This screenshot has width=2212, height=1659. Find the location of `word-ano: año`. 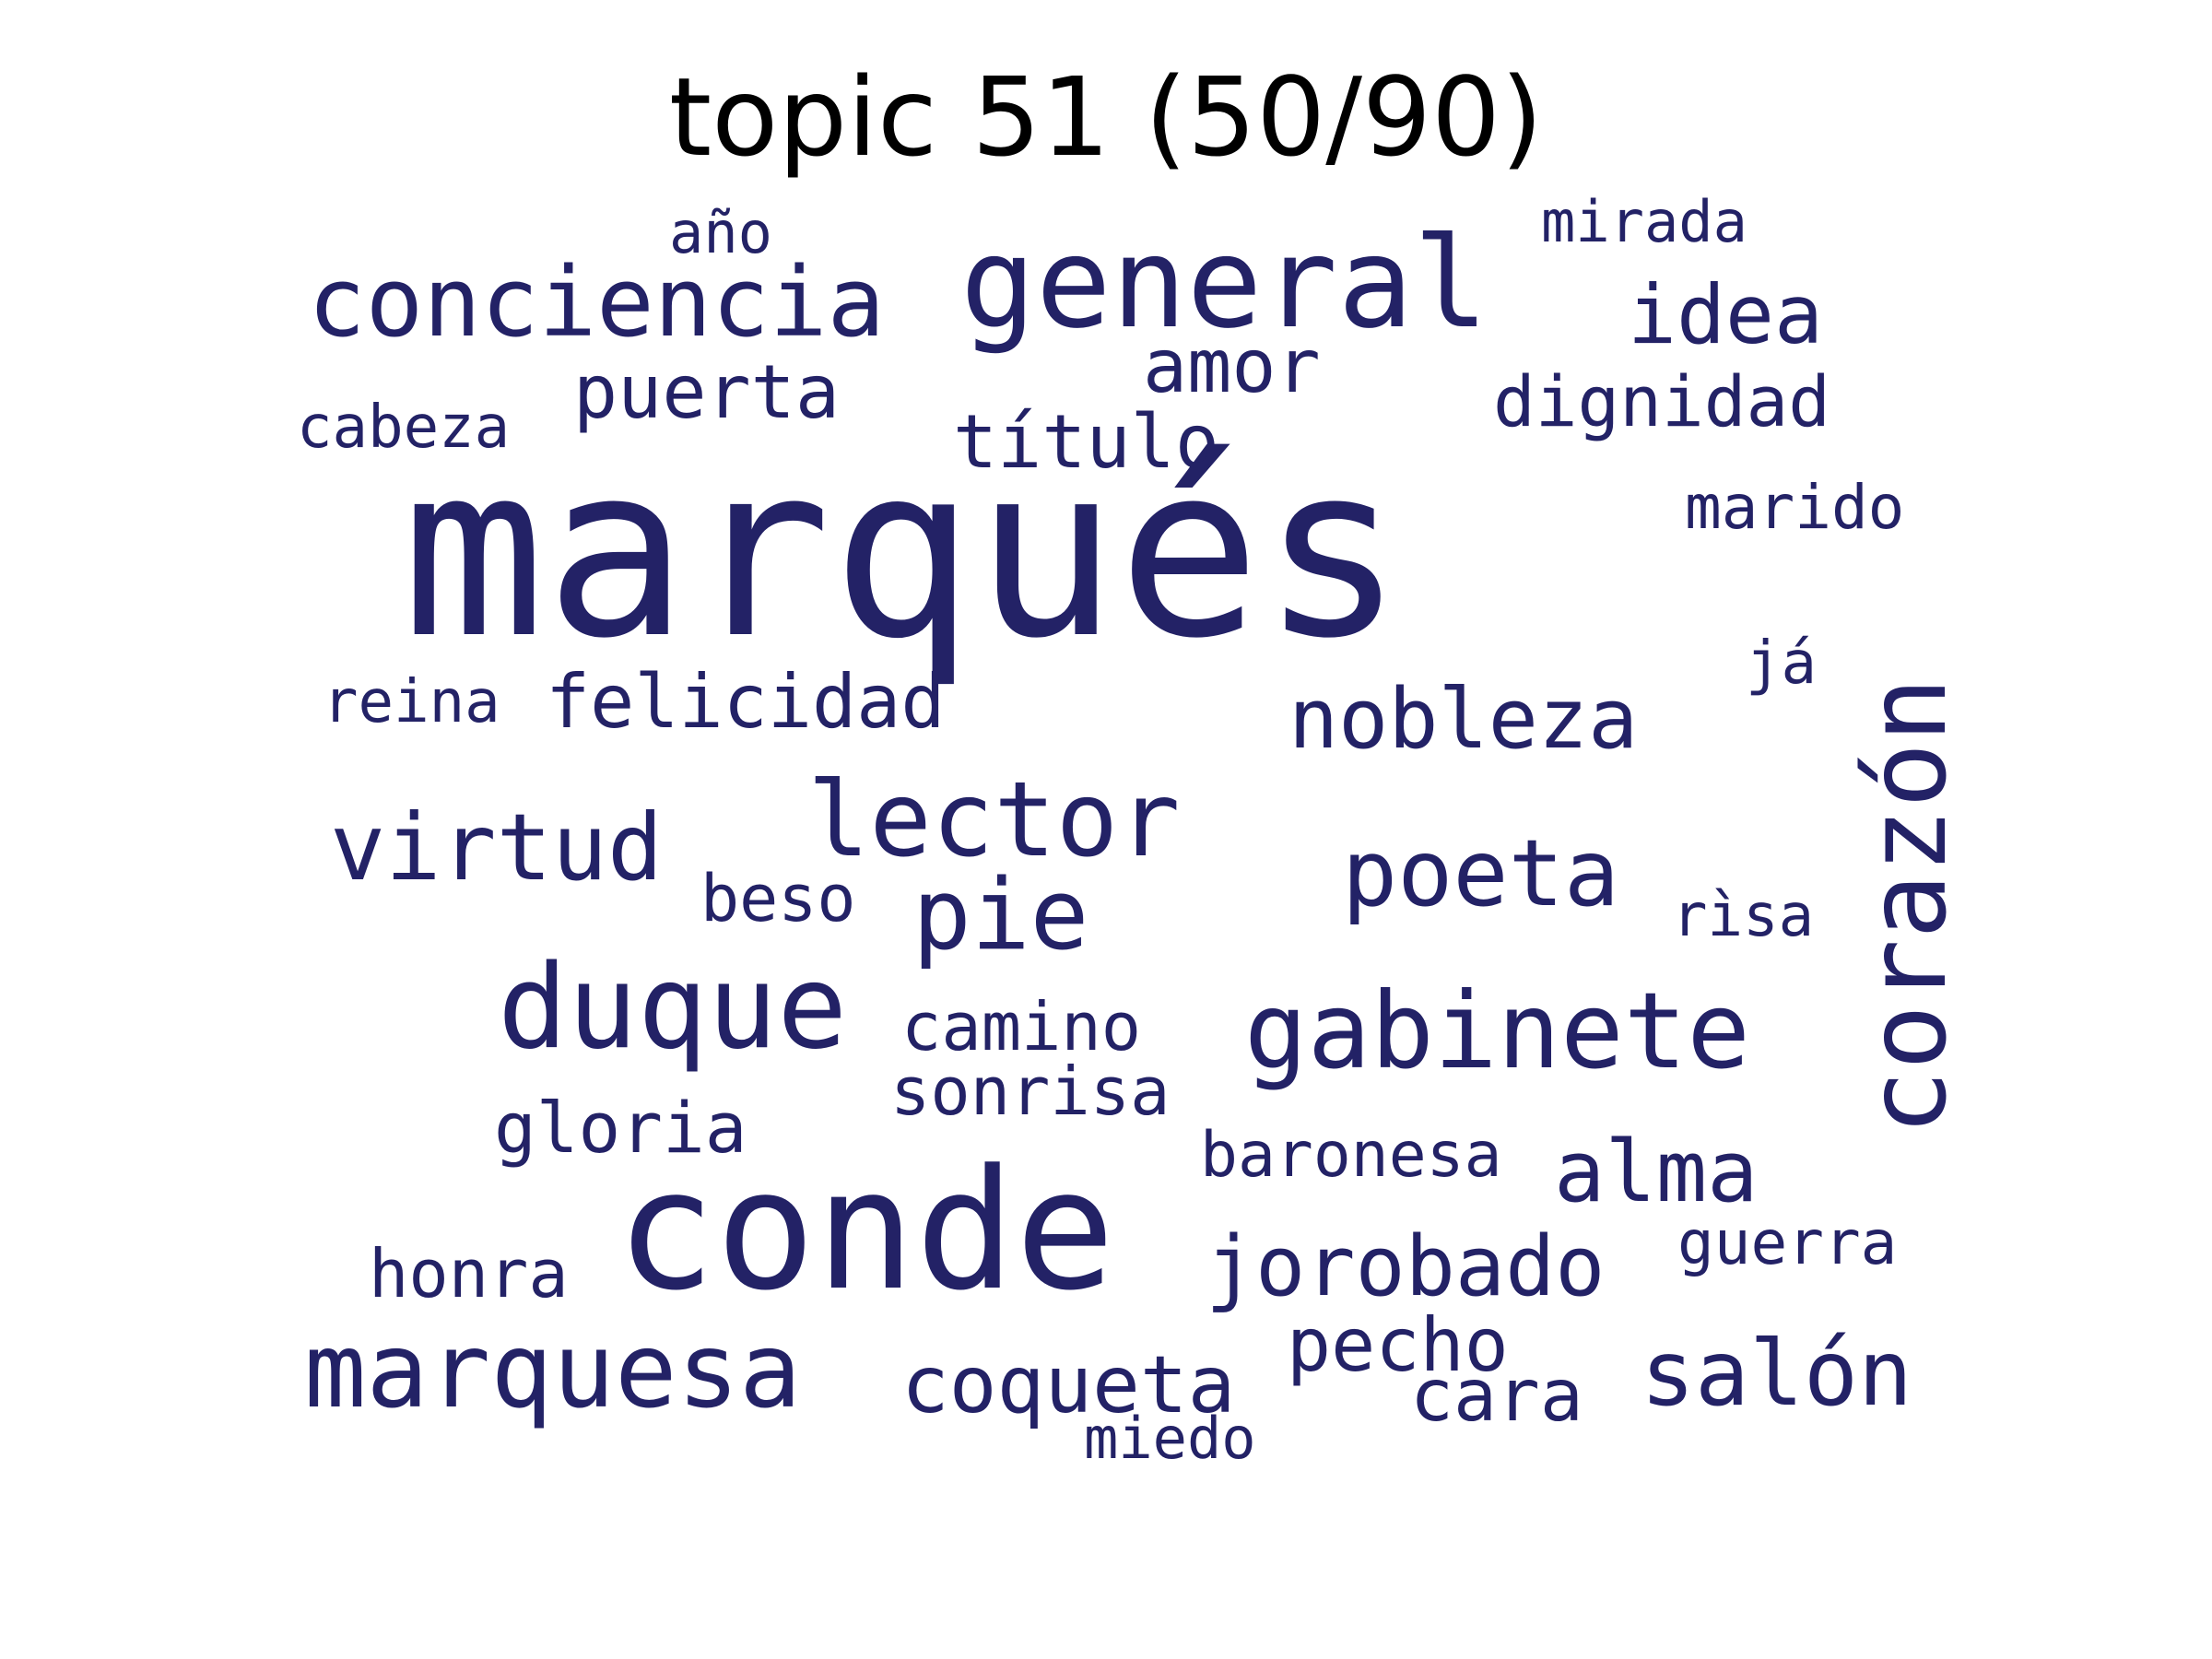

word-ano: año is located at coordinates (720, 232).